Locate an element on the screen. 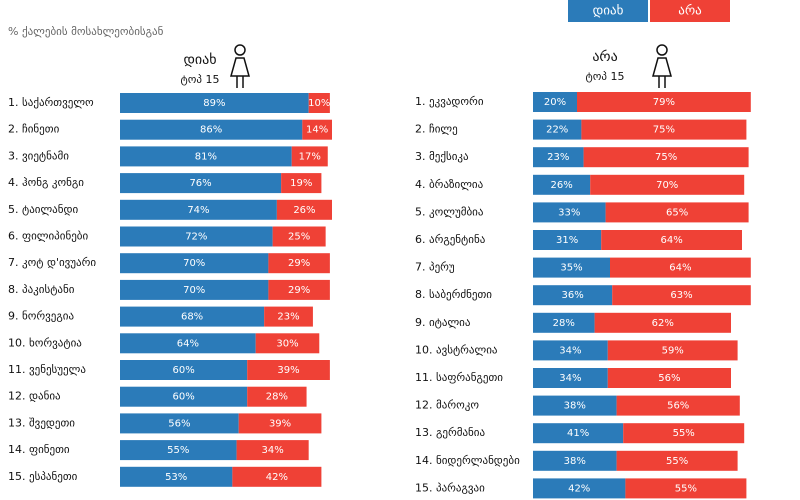 The height and width of the screenshot is (500, 800). value-label: 65% is located at coordinates (677, 212).